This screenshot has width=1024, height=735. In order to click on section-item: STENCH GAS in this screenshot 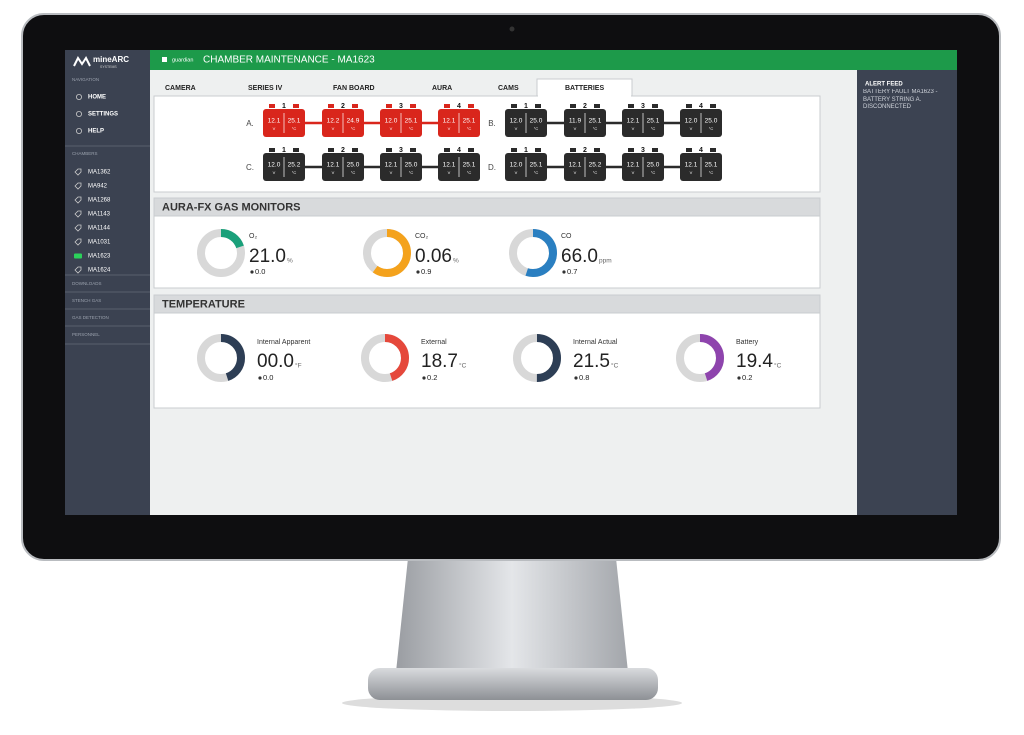, I will do `click(86, 300)`.